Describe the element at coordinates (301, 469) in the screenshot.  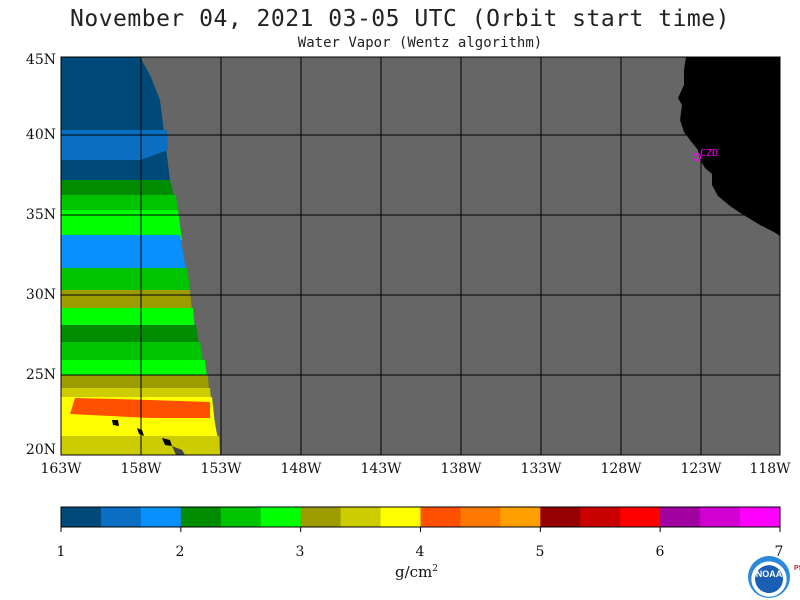
I see `lon-label-148w: 148W` at that location.